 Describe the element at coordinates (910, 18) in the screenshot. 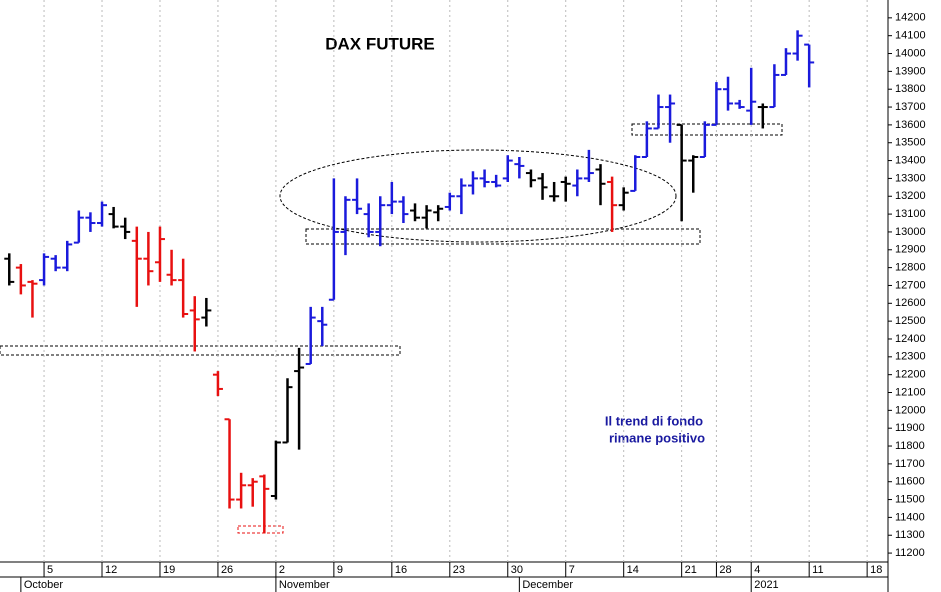

I see `y-tick-label: 14200` at that location.